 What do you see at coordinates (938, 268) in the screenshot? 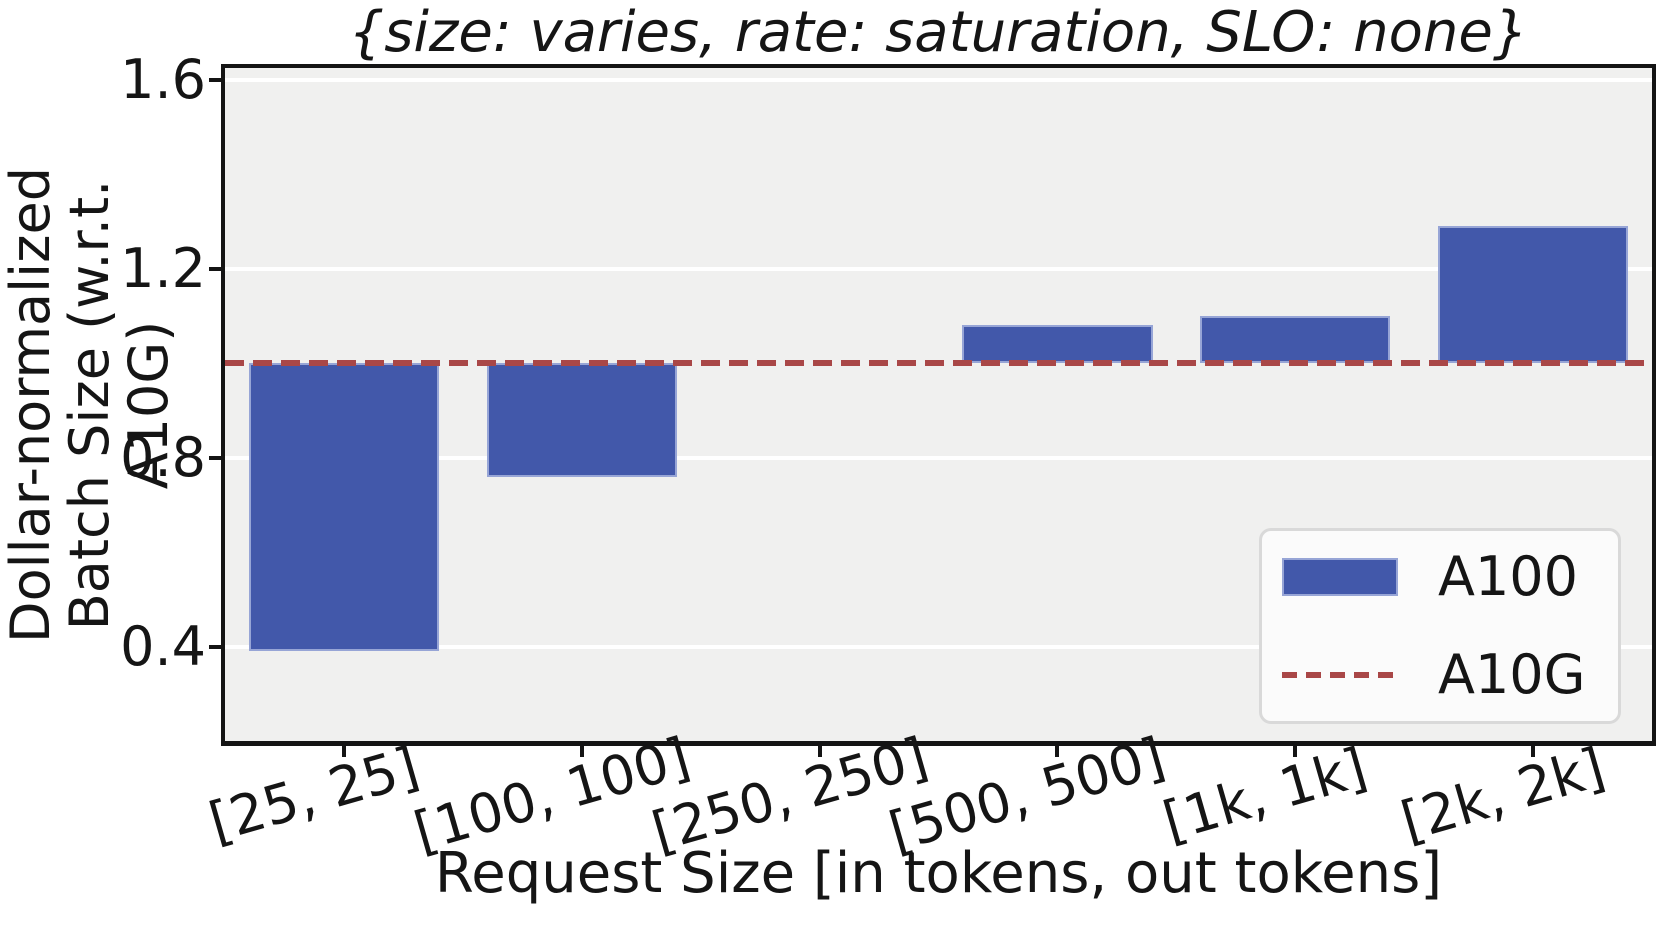
I see `gridline-y-1.2` at bounding box center [938, 268].